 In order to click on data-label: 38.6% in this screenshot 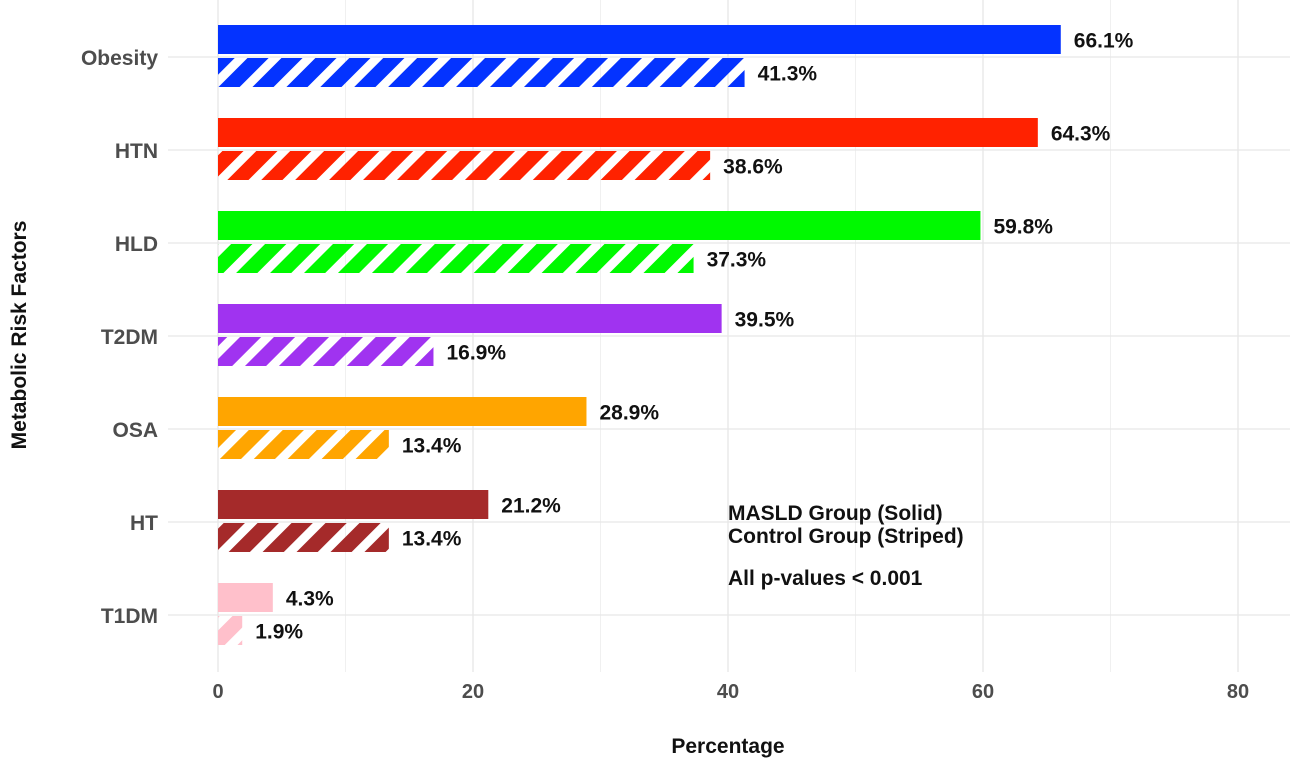, I will do `click(753, 167)`.